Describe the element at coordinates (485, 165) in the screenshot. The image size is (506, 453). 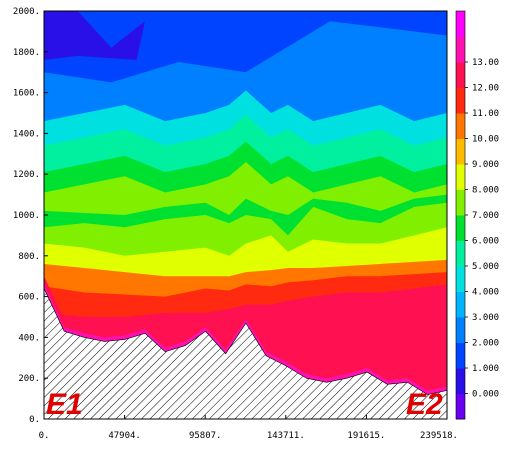
I see `colorbar-label: 9.000` at that location.